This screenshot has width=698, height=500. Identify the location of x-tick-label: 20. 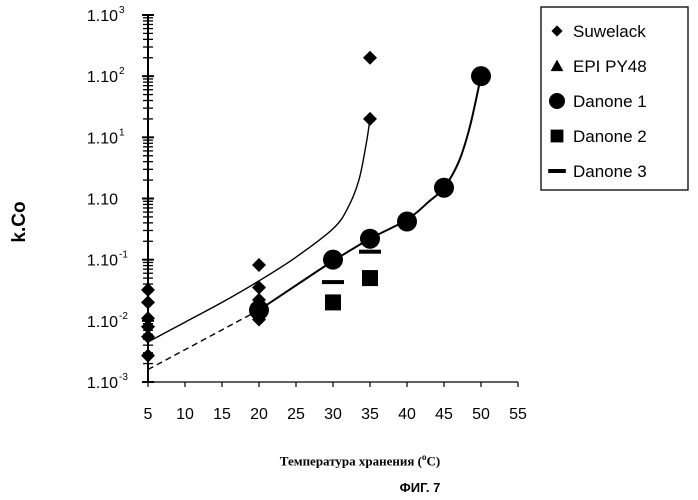
(259, 414).